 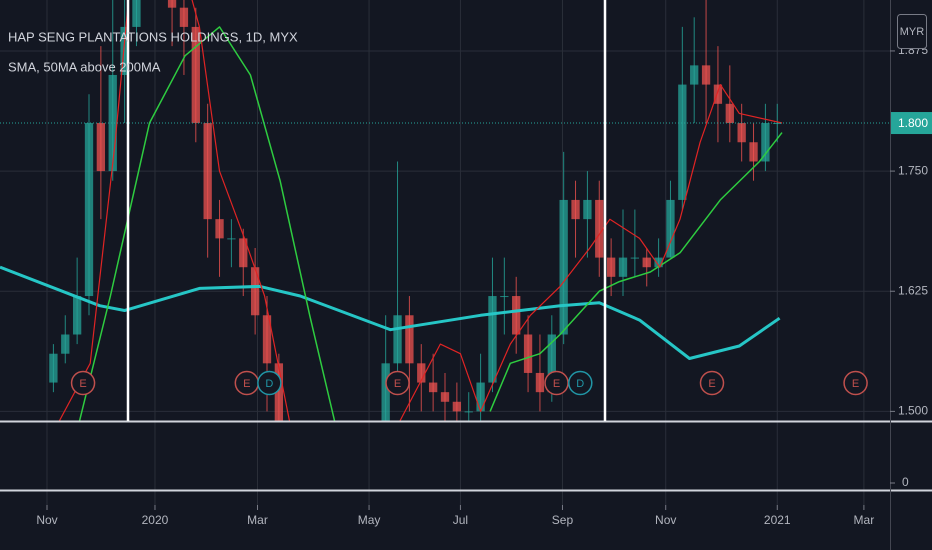 I want to click on indicator-legend: SMA, 50MA above 200MA, so click(x=84, y=66).